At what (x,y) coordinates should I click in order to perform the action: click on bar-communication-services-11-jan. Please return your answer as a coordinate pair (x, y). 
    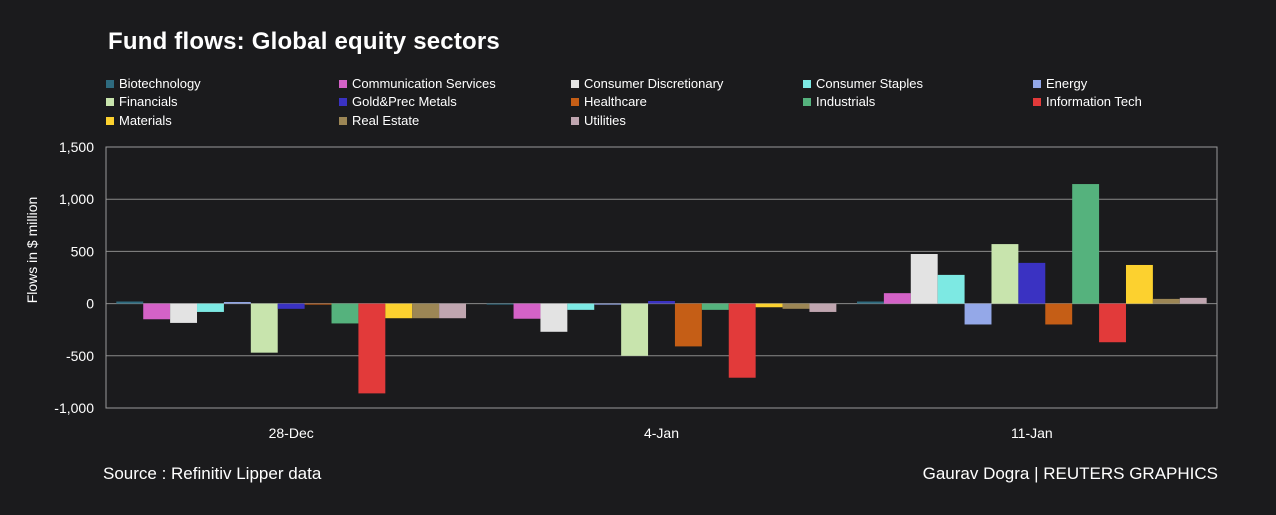
    Looking at the image, I should click on (897, 298).